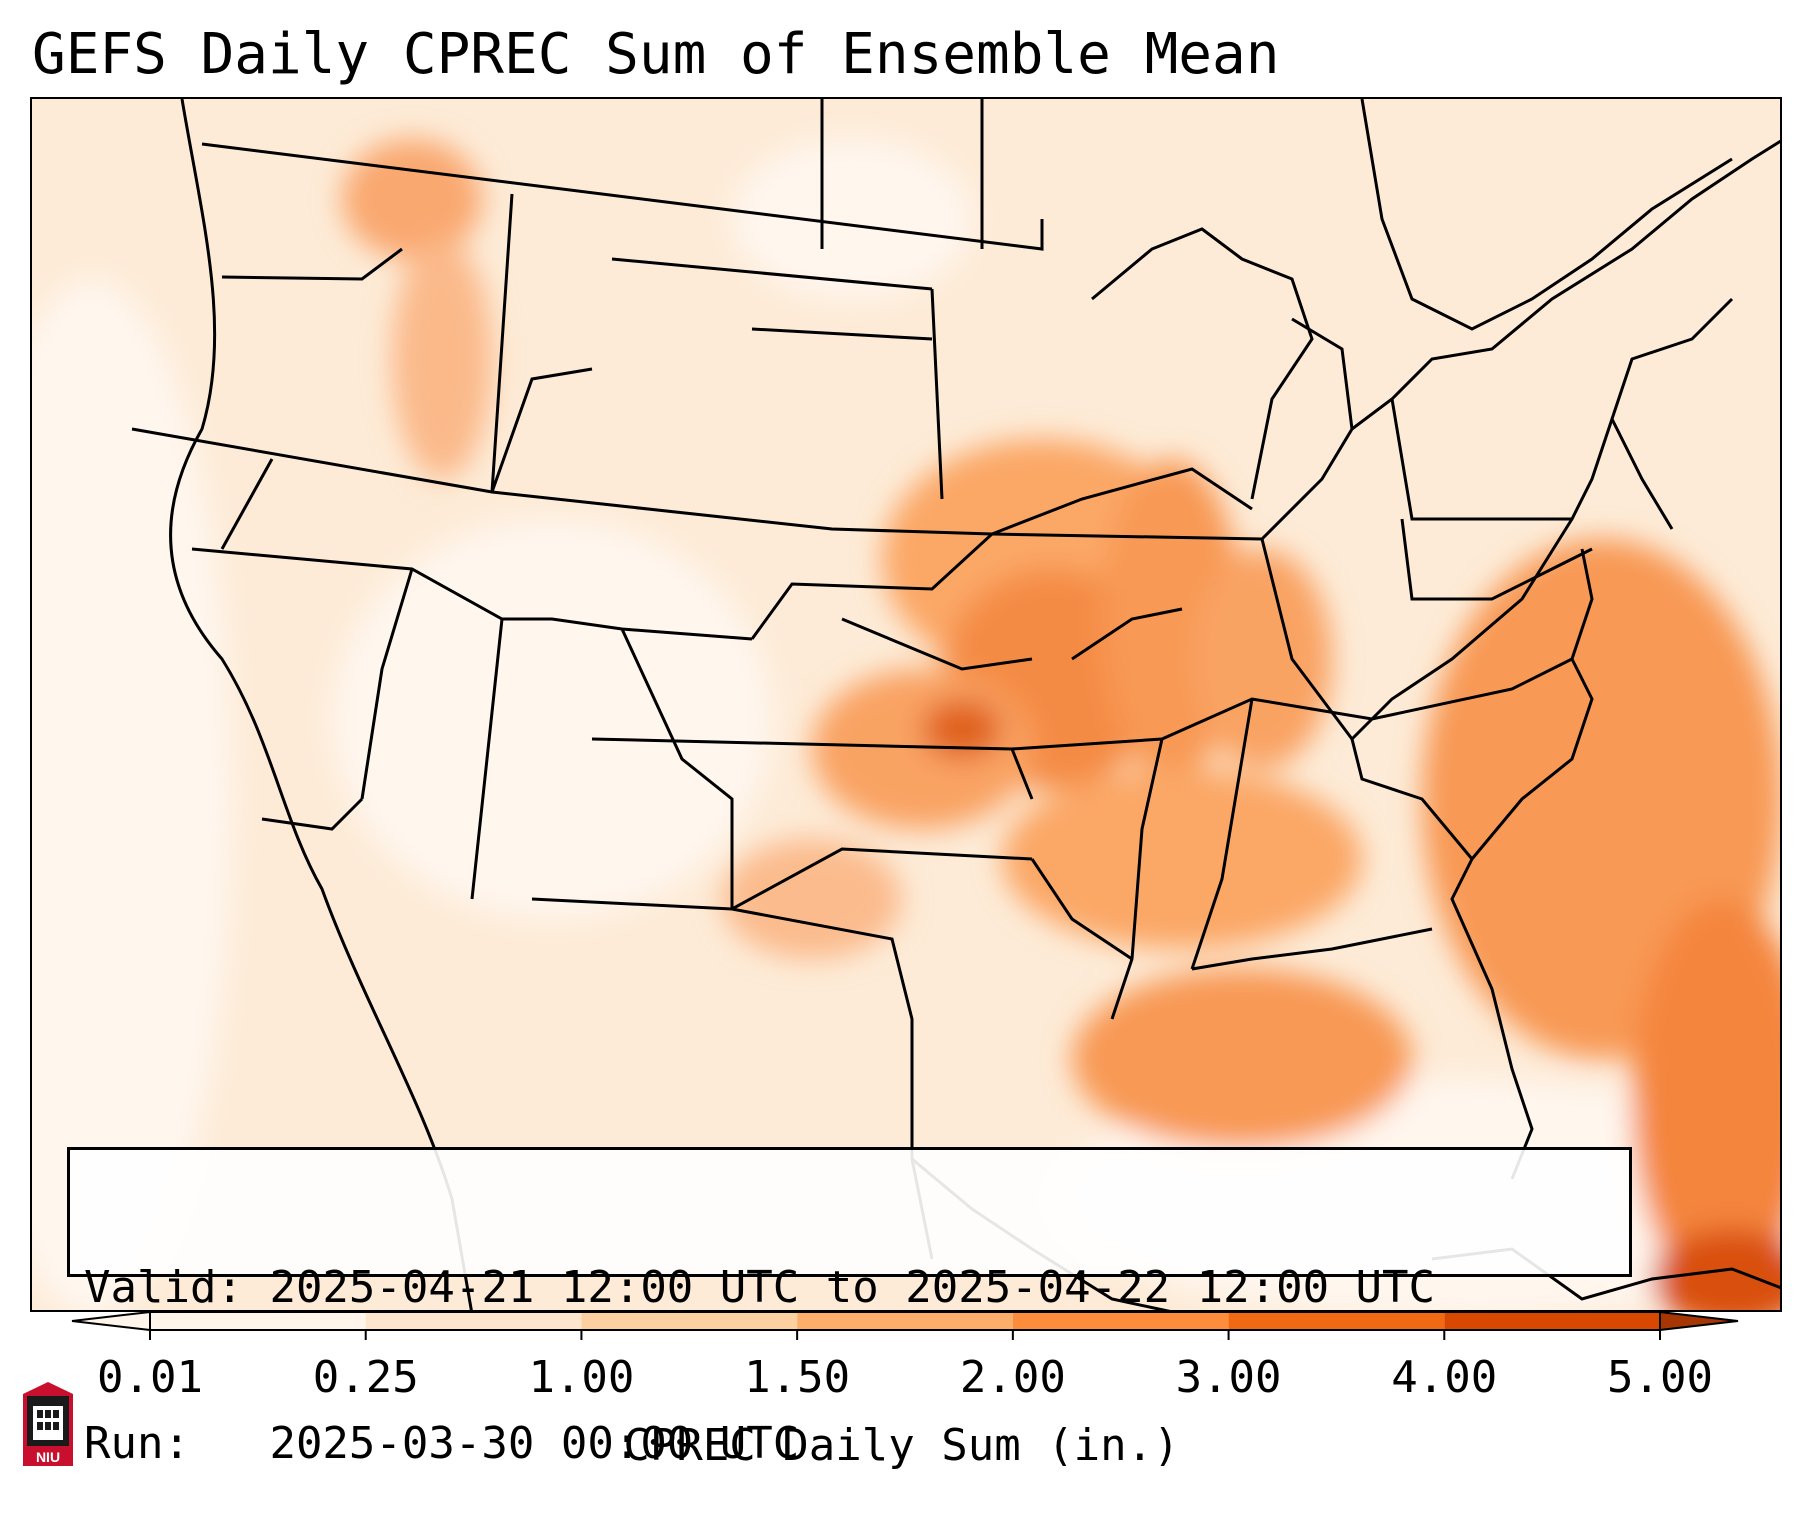 The image size is (1803, 1522). I want to click on colorbar-outline, so click(905, 1321).